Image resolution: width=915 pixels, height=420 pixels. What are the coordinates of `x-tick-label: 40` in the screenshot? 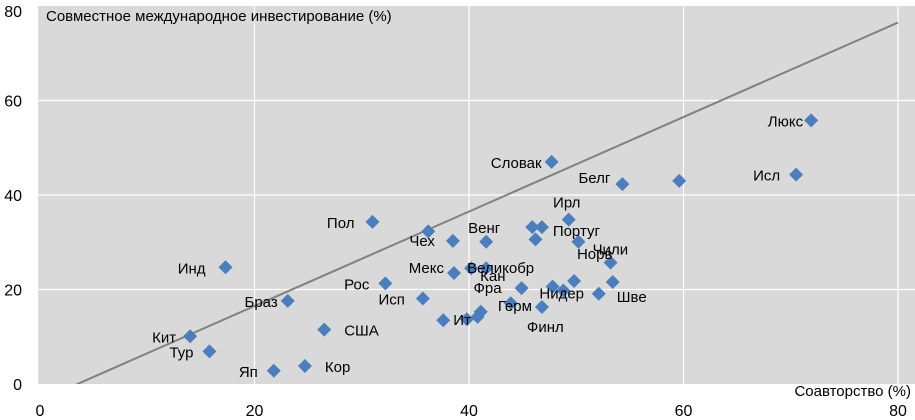 It's located at (469, 411).